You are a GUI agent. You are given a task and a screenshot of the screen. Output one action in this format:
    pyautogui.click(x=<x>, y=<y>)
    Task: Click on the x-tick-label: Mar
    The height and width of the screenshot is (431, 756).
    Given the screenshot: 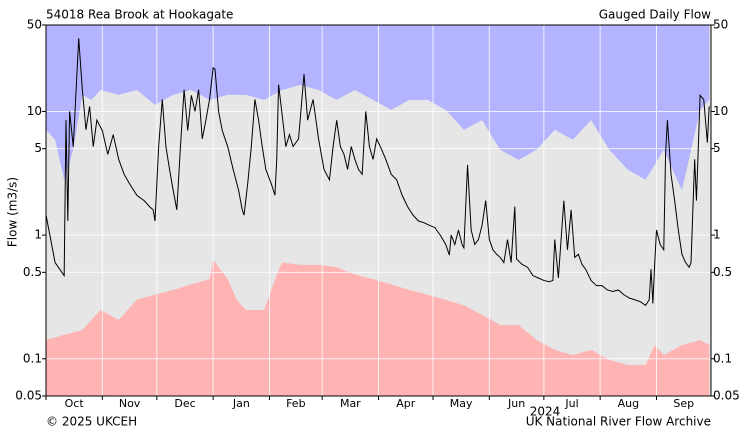 What is the action you would take?
    pyautogui.click(x=350, y=403)
    